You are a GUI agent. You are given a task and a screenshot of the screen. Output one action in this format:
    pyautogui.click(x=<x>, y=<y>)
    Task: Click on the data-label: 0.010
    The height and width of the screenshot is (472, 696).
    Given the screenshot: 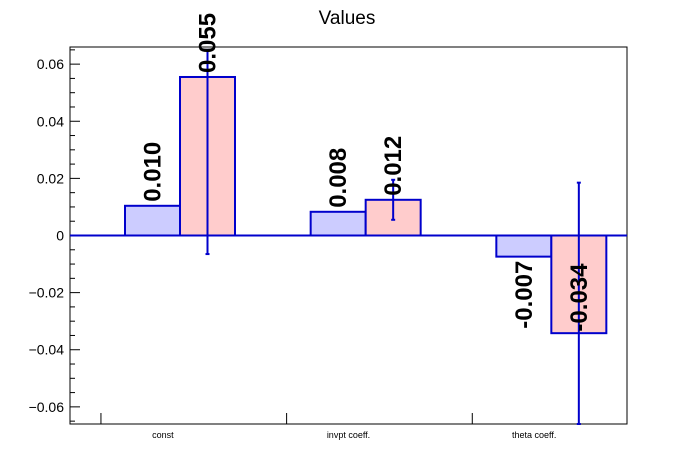 What is the action you would take?
    pyautogui.click(x=153, y=172)
    